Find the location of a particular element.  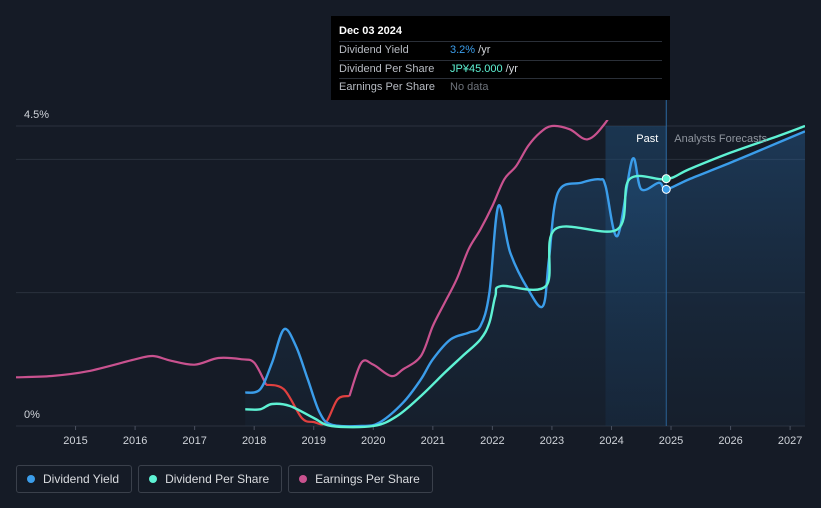

dividend-yield-marker is located at coordinates (666, 189).